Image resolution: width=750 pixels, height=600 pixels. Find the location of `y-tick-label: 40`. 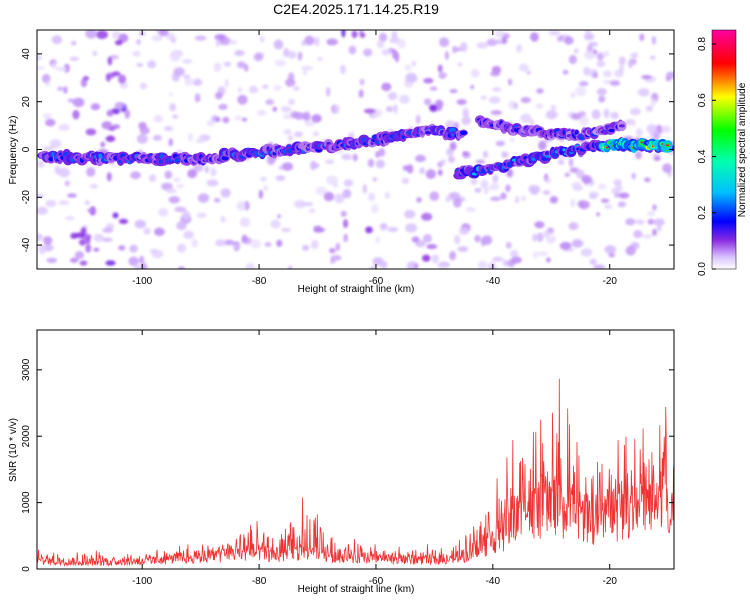

y-tick-label: 40 is located at coordinates (26, 54).